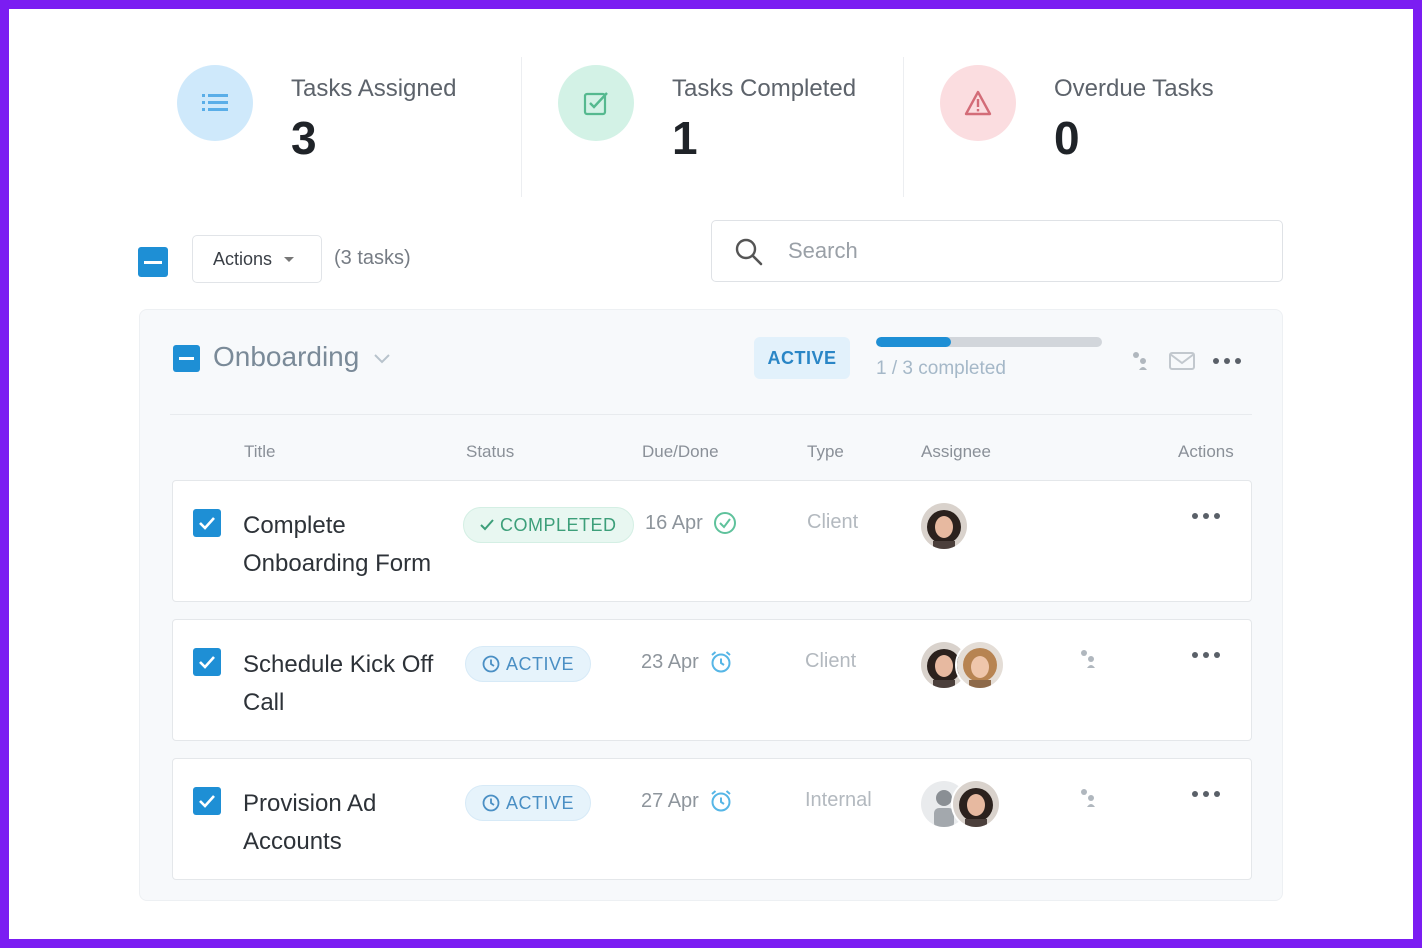  What do you see at coordinates (215, 103) in the screenshot?
I see `list-icon` at bounding box center [215, 103].